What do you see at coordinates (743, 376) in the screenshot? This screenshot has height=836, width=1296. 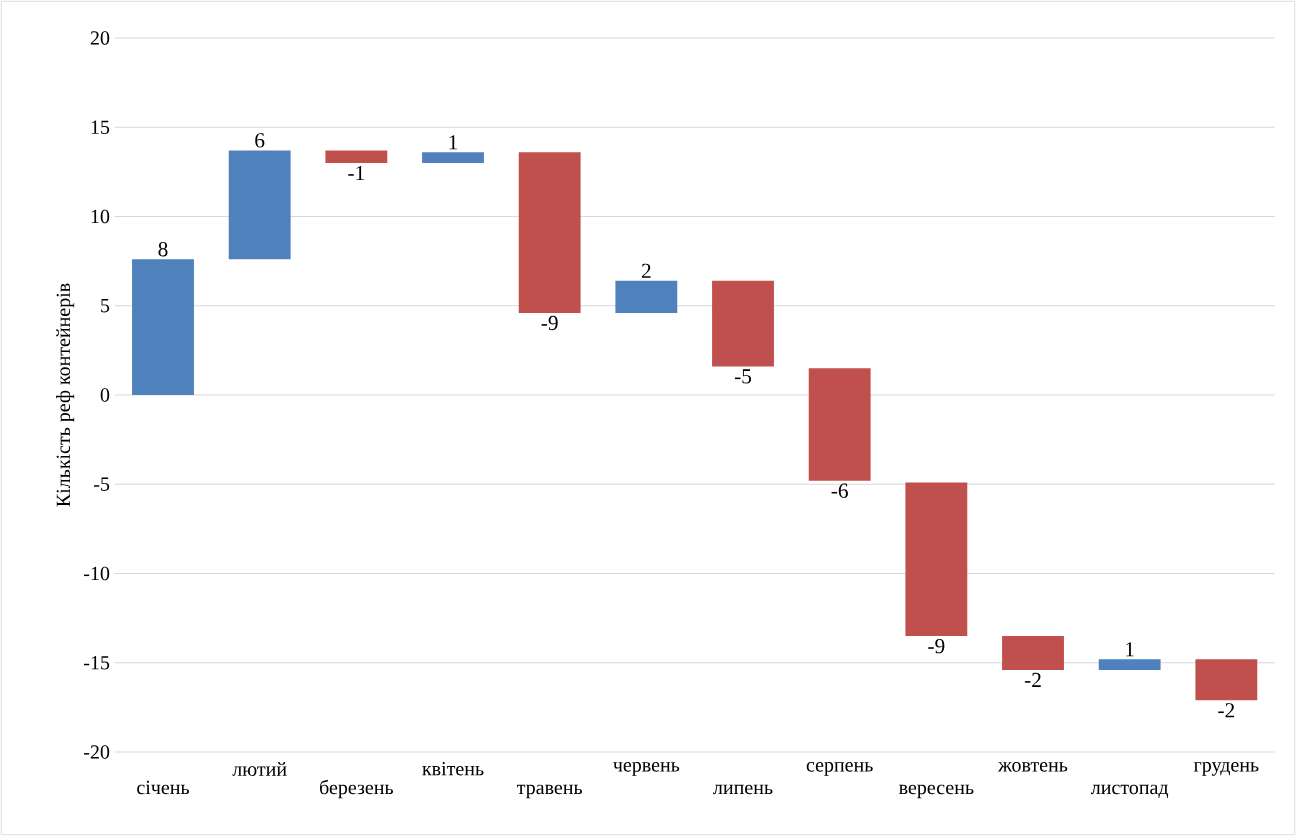 I see `data-label: -5` at bounding box center [743, 376].